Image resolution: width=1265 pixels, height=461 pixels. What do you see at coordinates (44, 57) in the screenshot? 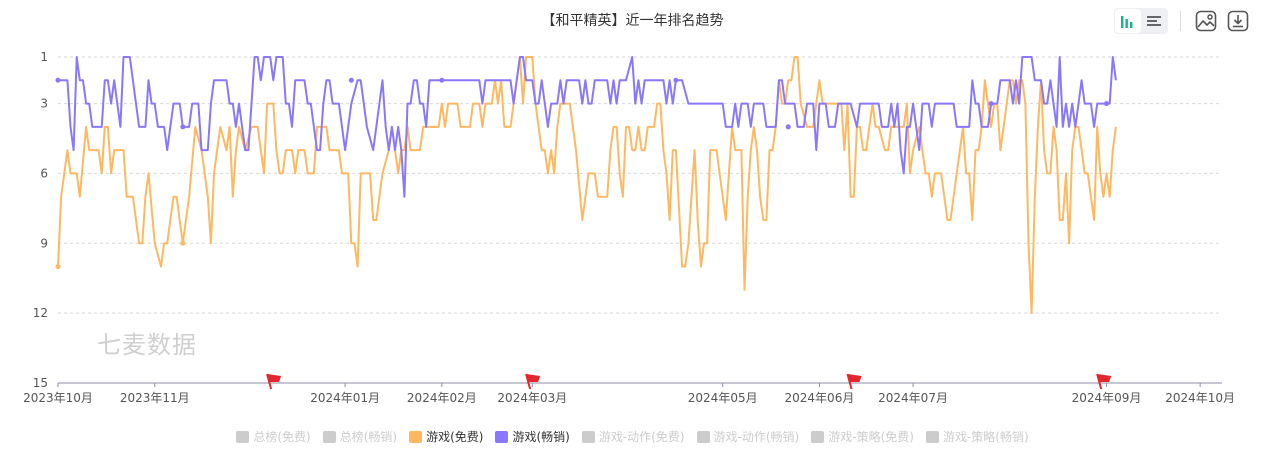
I see `y-tick-label: 1` at bounding box center [44, 57].